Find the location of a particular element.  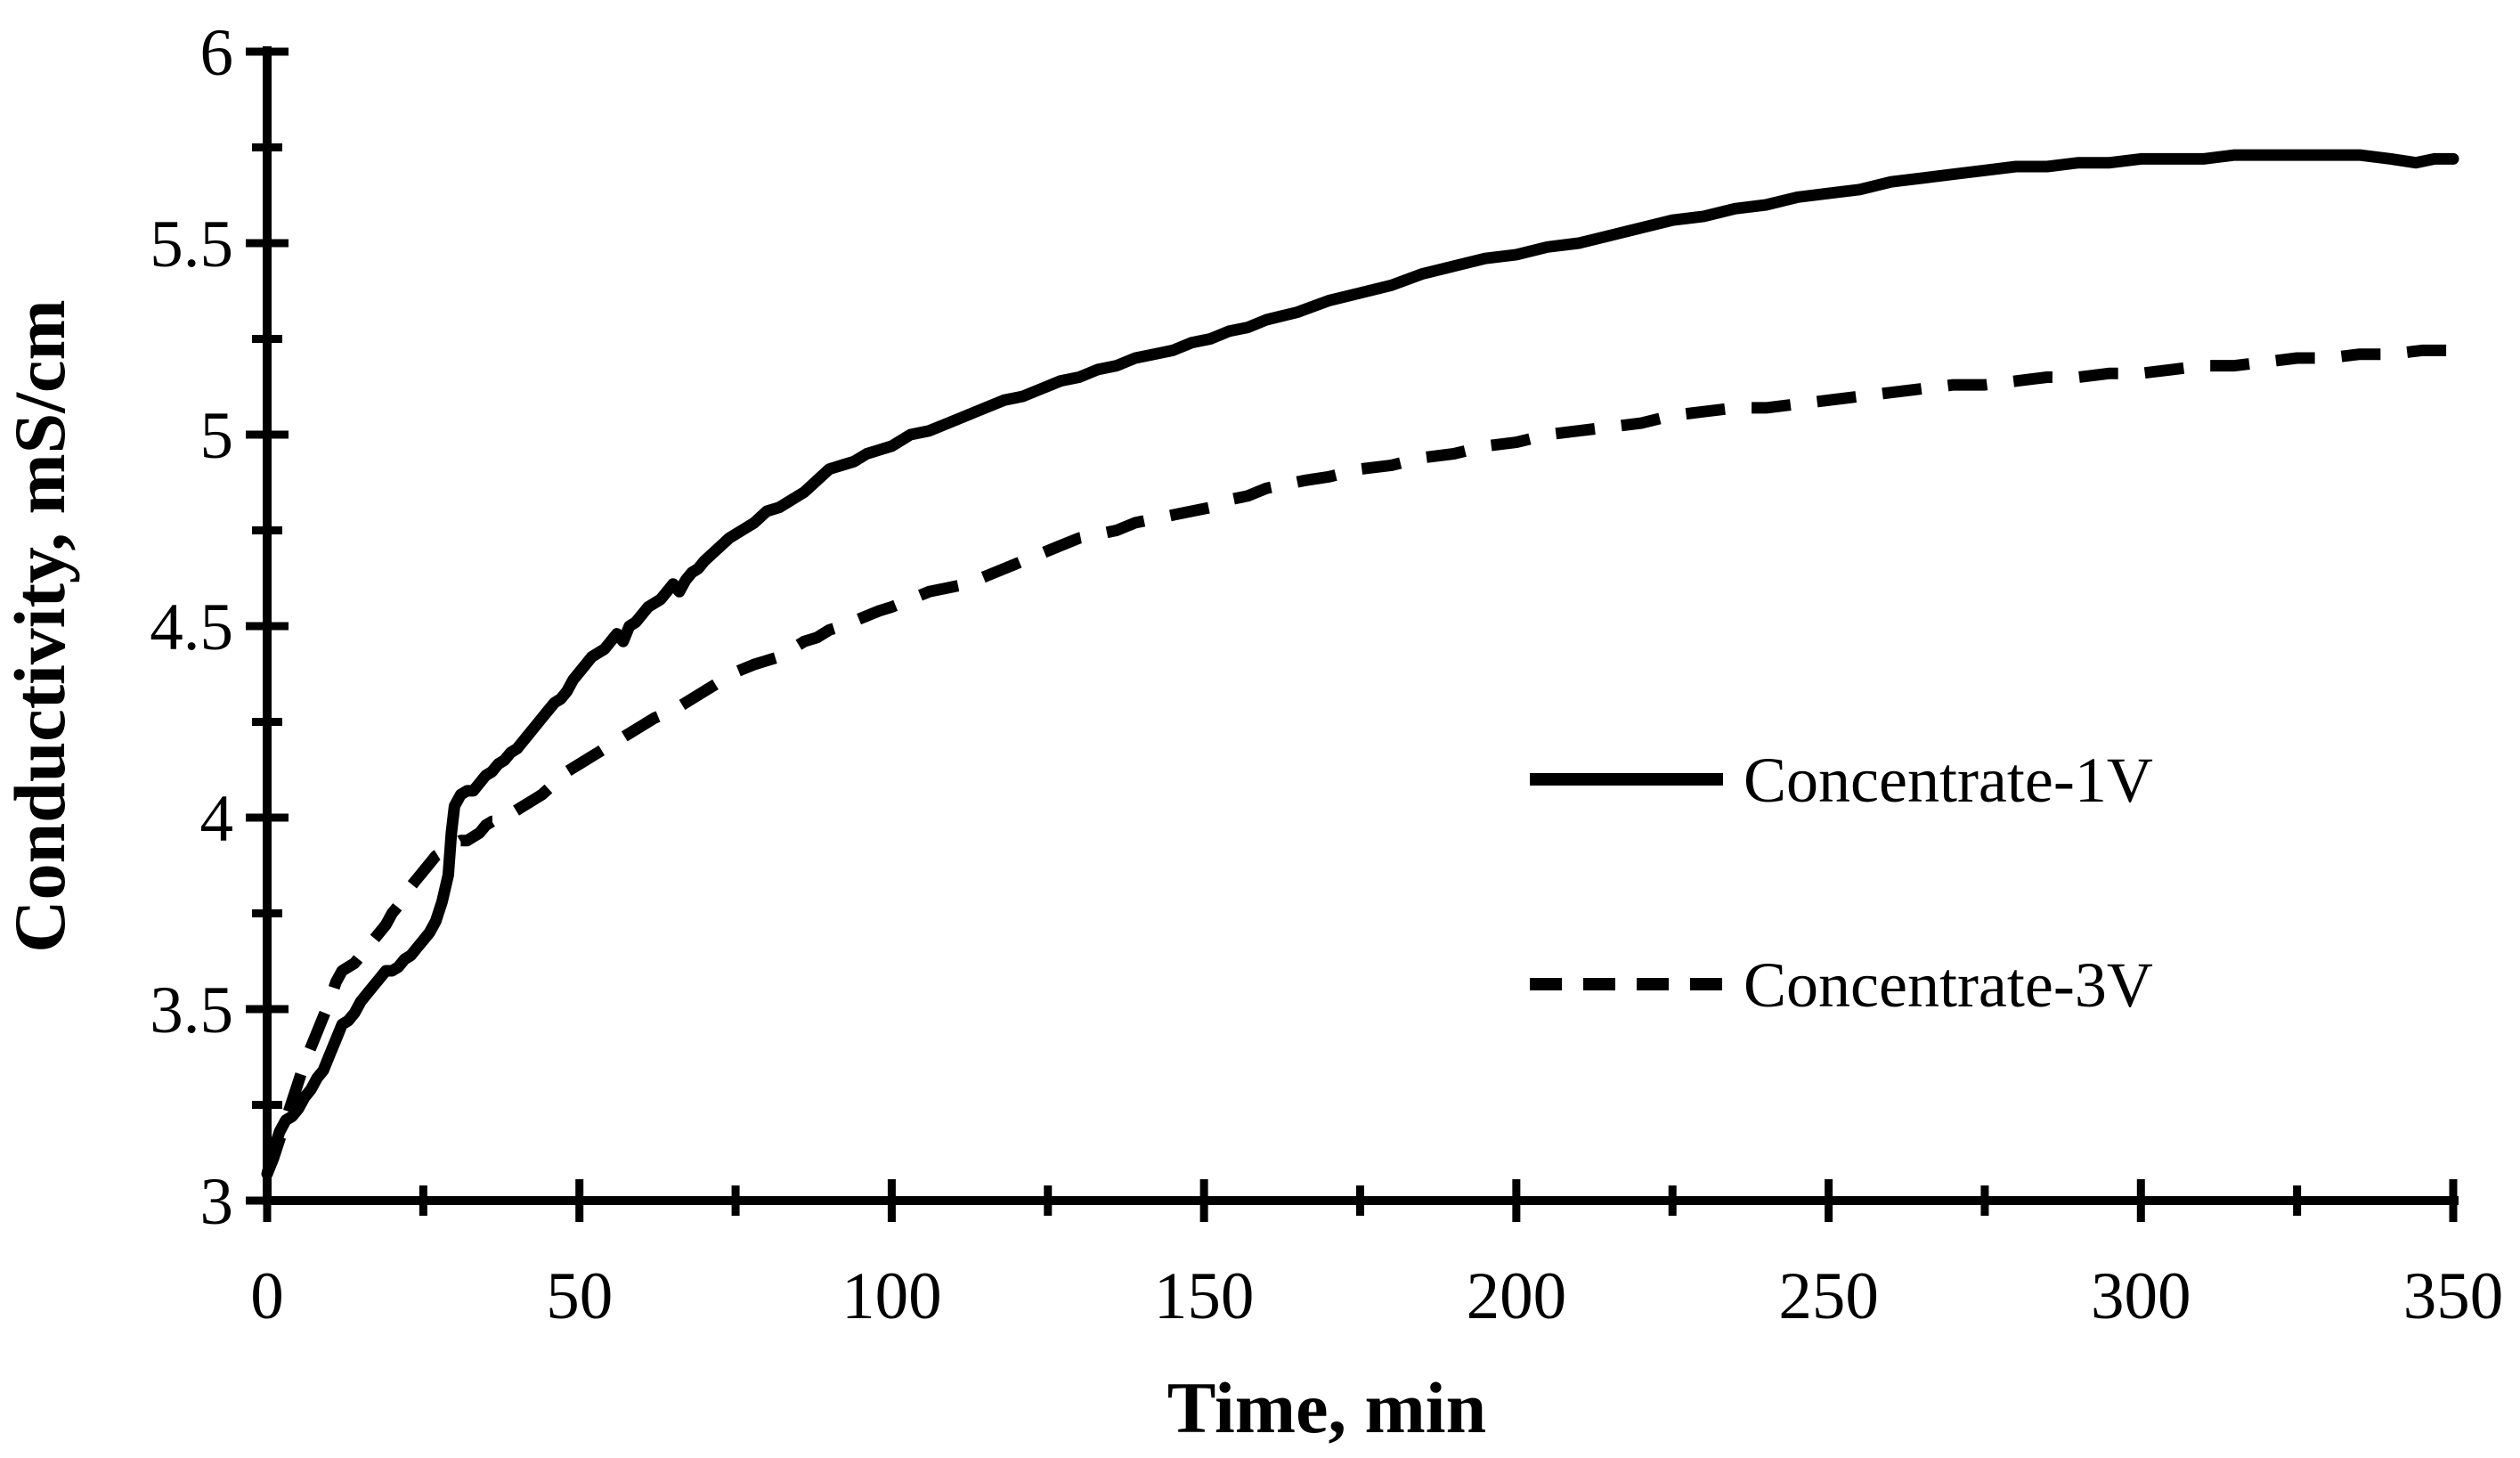

x-tick-label: 350 is located at coordinates (2453, 1296).